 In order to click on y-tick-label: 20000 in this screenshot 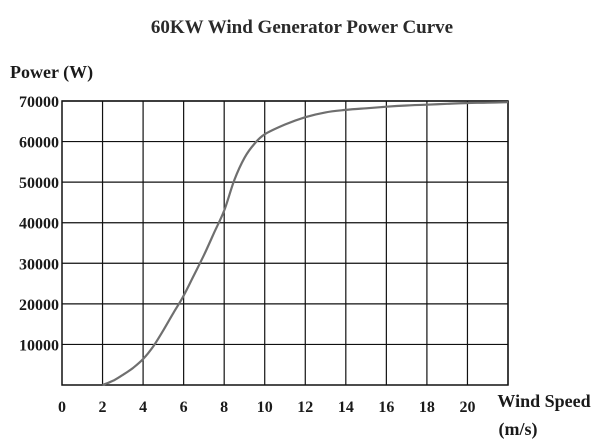, I will do `click(39, 305)`.